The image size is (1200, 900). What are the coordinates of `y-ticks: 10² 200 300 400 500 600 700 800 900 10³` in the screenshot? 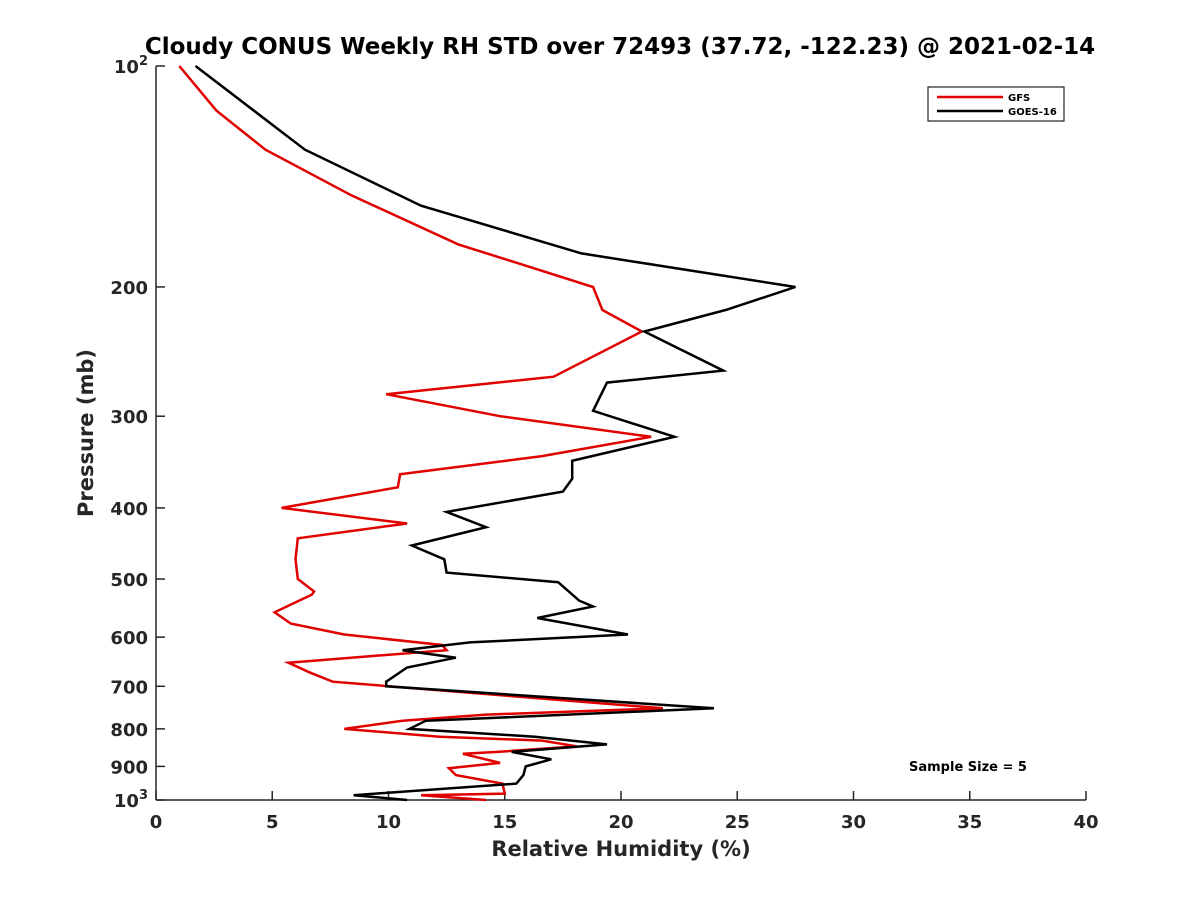 It's located at (137, 433).